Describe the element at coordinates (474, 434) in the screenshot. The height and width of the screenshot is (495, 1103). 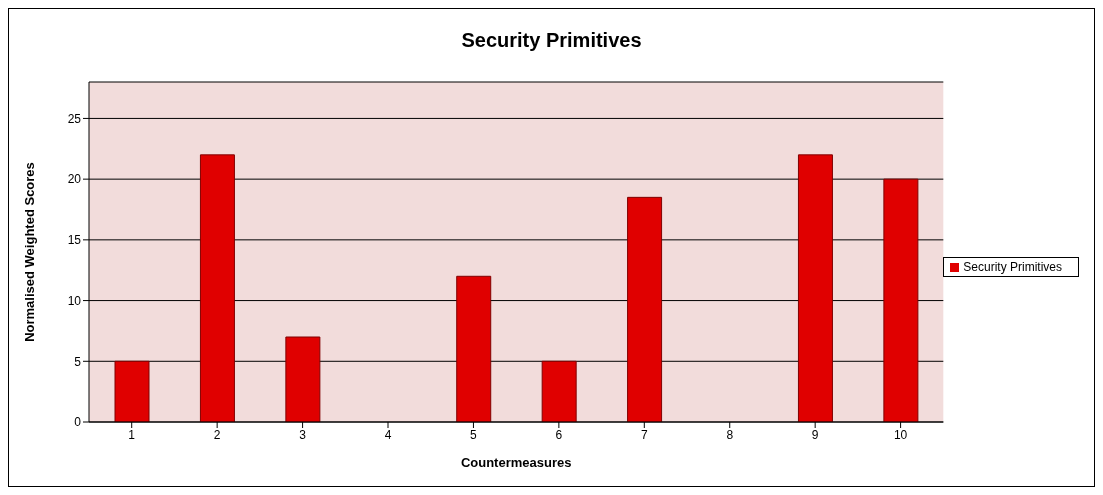
I see `x-tick-label: 5` at that location.